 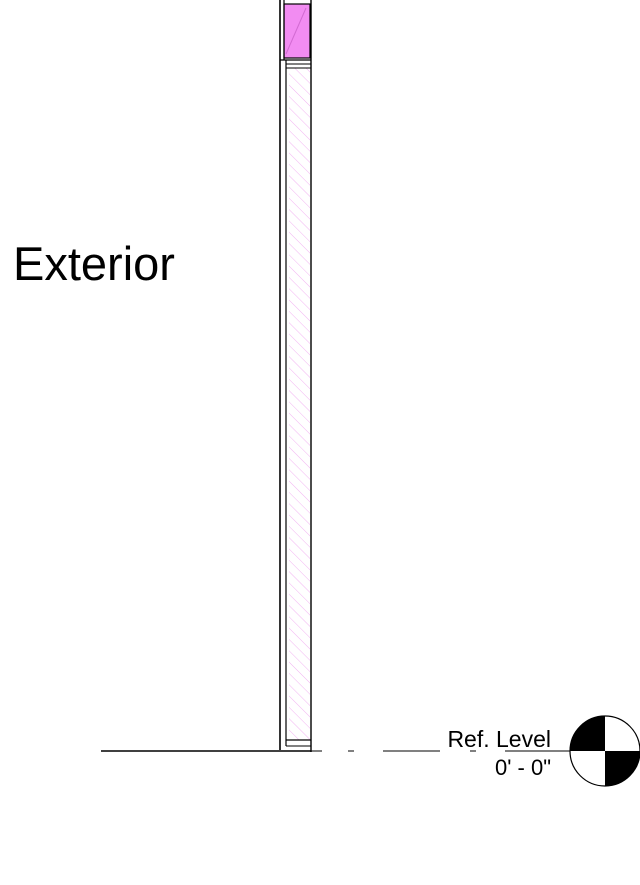 What do you see at coordinates (622, 768) in the screenshot?
I see `level-target-quadrant-bottom-right` at bounding box center [622, 768].